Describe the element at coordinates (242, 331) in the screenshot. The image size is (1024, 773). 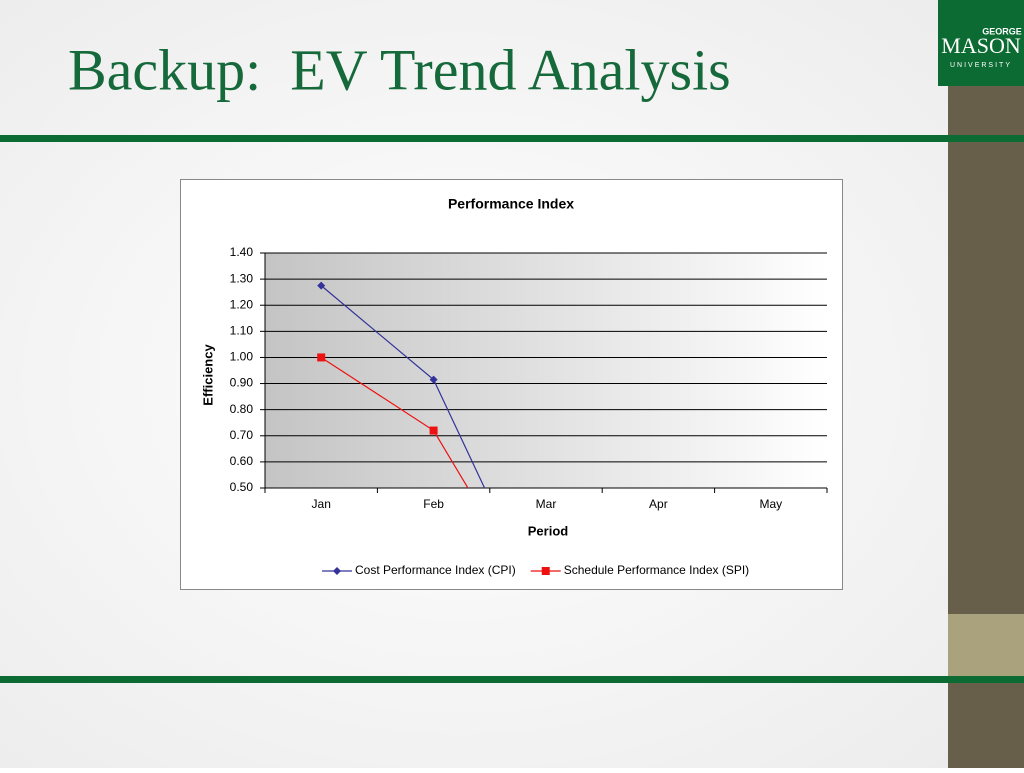
I see `y-tick-label: 1.10` at that location.